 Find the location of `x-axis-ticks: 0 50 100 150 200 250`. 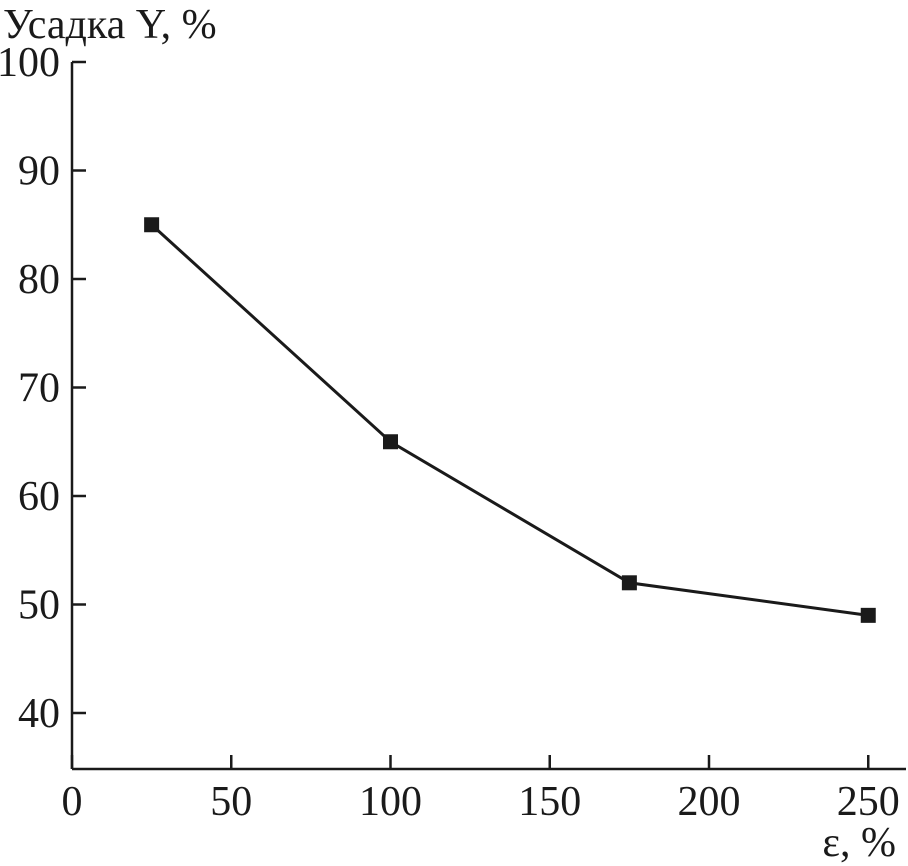

x-axis-ticks: 0 50 100 150 200 250 is located at coordinates (481, 790).